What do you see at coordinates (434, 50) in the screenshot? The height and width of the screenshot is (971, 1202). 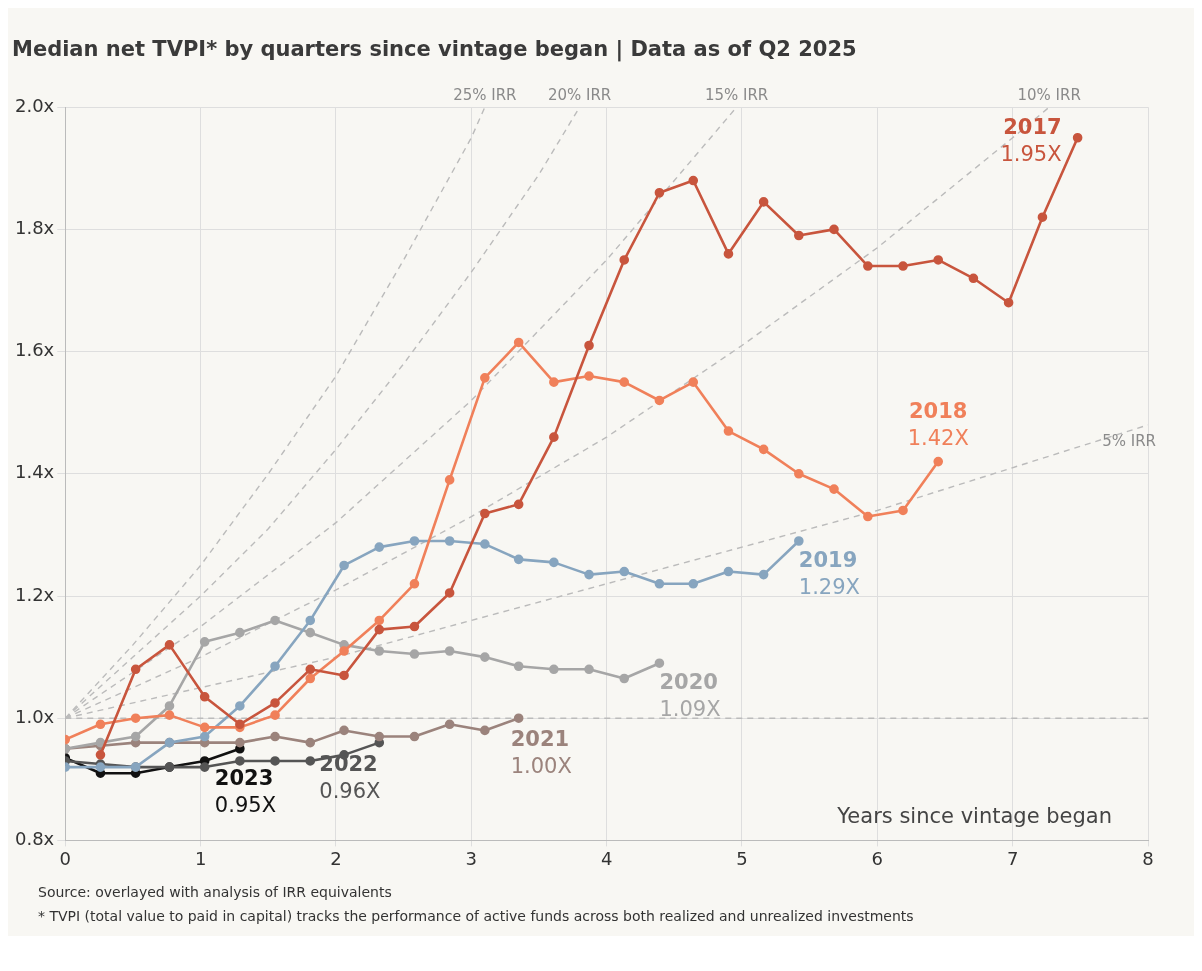 I see `chart-title: Median net TVPI* by quarters since vintage began | Data as of Q2 2025` at bounding box center [434, 50].